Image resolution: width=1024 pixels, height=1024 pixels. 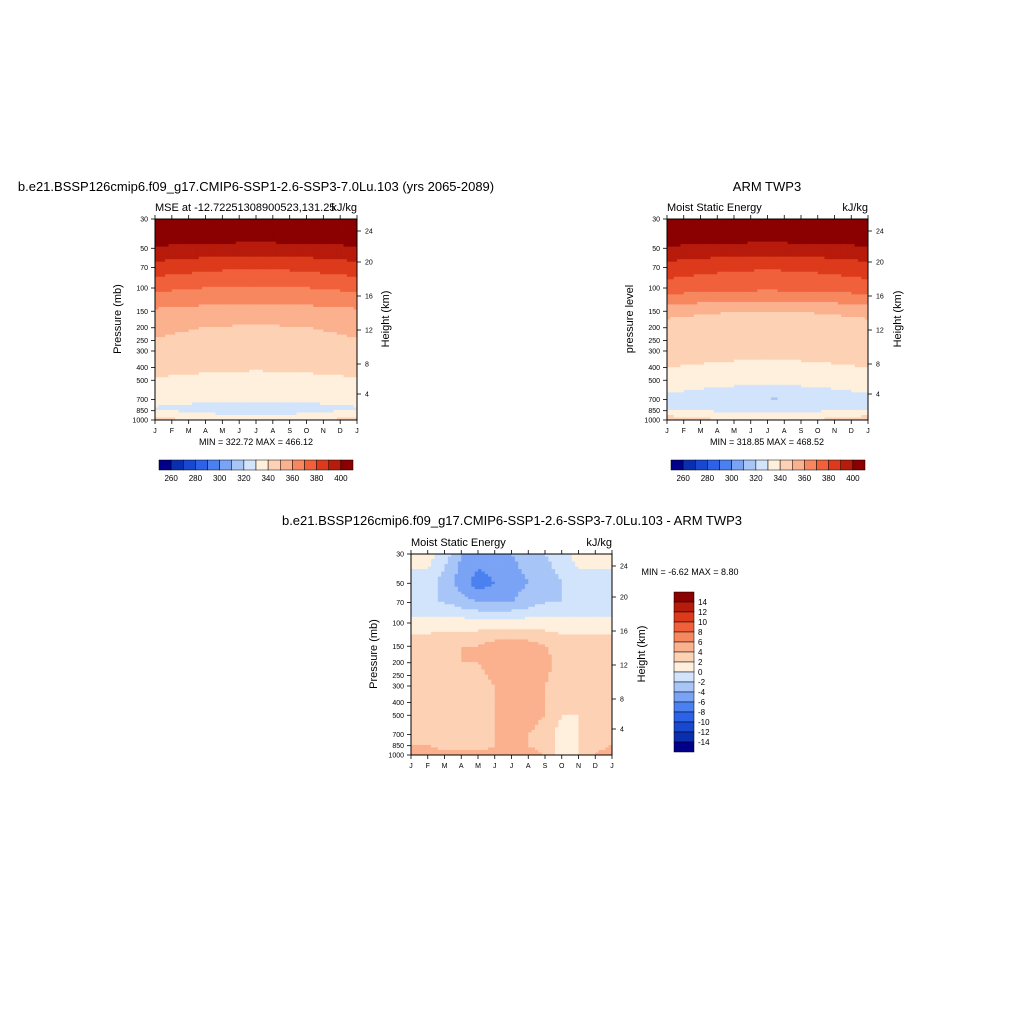 What do you see at coordinates (118, 319) in the screenshot?
I see `panel1-ylabel: Pressure (mb)` at bounding box center [118, 319].